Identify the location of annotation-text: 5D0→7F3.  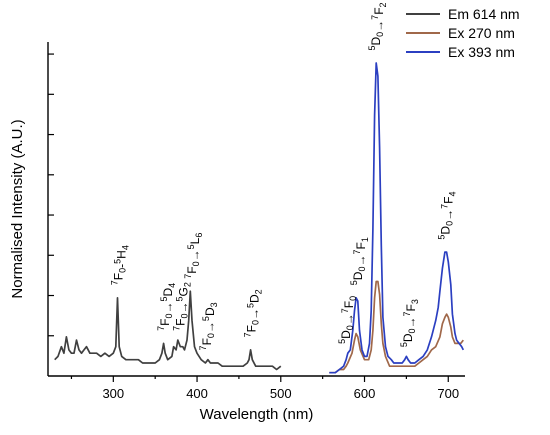
(409, 323).